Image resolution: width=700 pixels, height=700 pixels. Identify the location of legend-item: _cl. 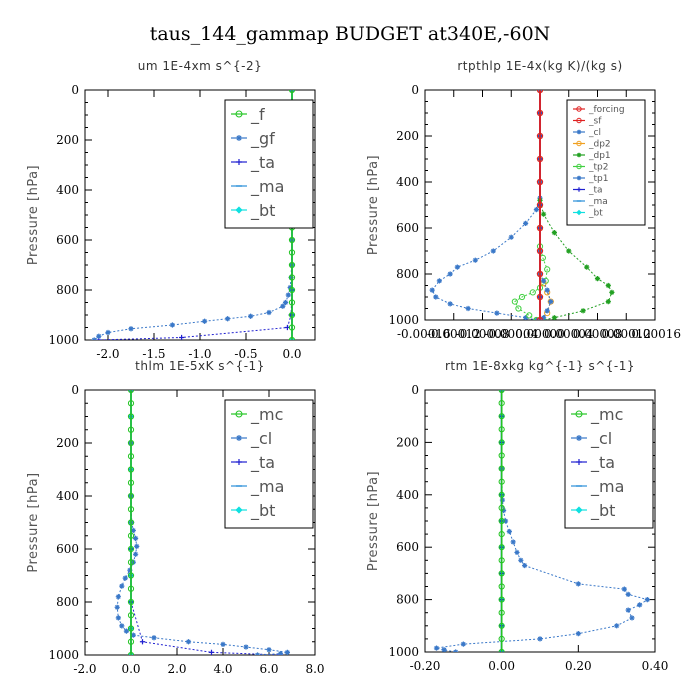
(591, 439).